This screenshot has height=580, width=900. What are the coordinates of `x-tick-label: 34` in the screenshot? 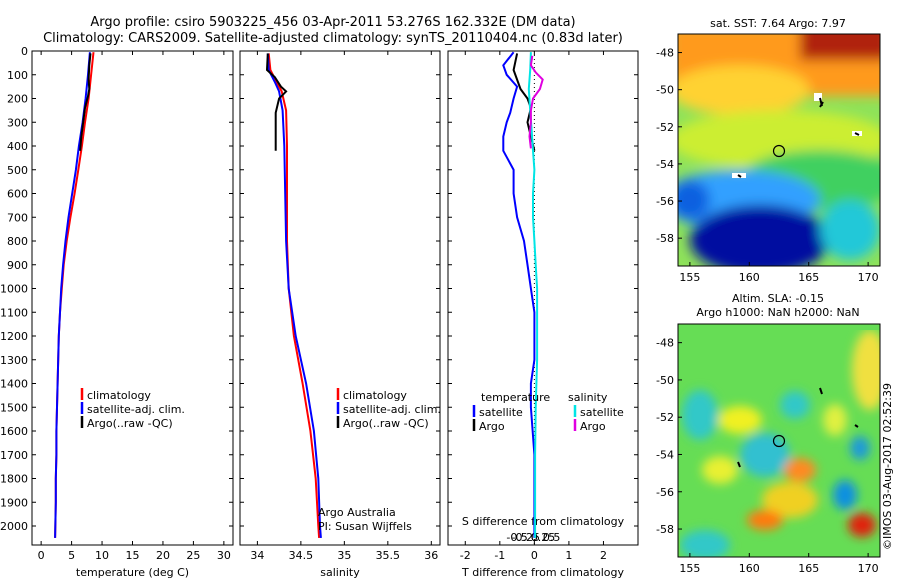 It's located at (257, 555).